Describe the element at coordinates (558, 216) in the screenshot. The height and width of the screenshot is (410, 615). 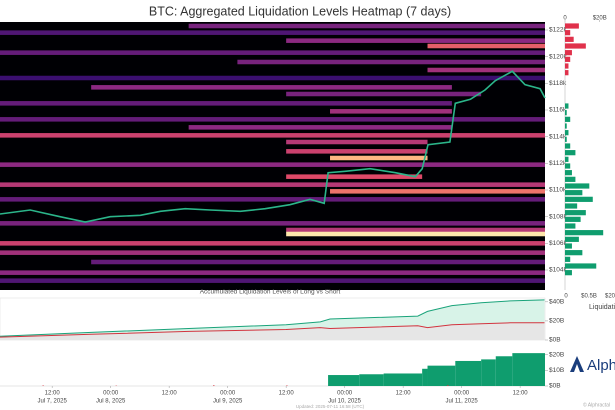
I see `y-tick-label: $108k` at that location.